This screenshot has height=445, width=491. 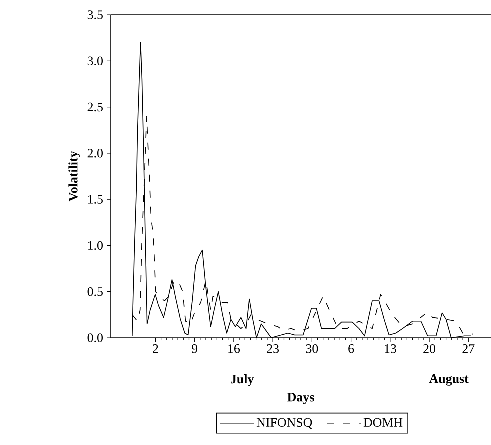 I want to click on text: July, so click(x=242, y=380).